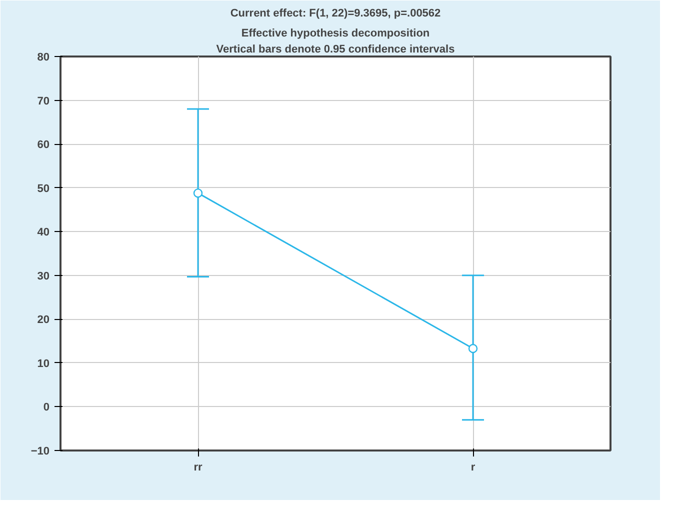 The width and height of the screenshot is (676, 515). What do you see at coordinates (43, 101) in the screenshot?
I see `y-tick-label: 70` at bounding box center [43, 101].